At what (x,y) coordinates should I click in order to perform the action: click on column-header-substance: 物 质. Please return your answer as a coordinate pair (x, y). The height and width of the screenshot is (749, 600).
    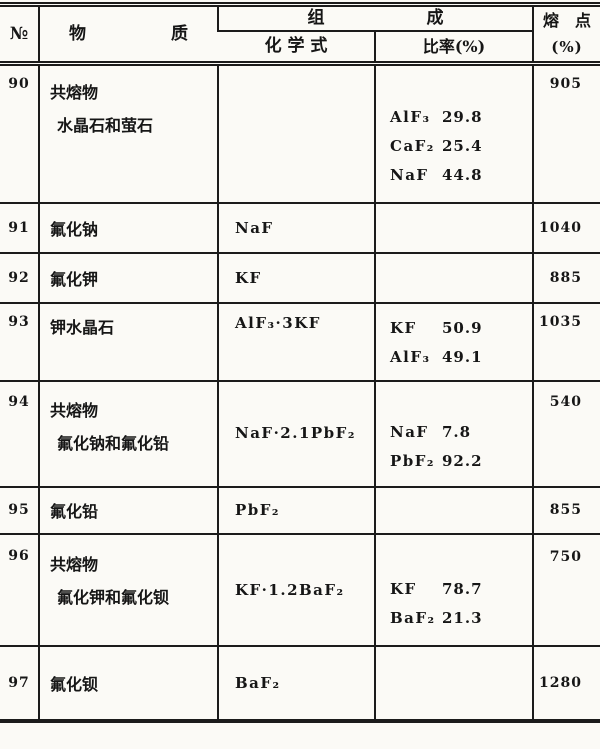
    Looking at the image, I should click on (128, 35).